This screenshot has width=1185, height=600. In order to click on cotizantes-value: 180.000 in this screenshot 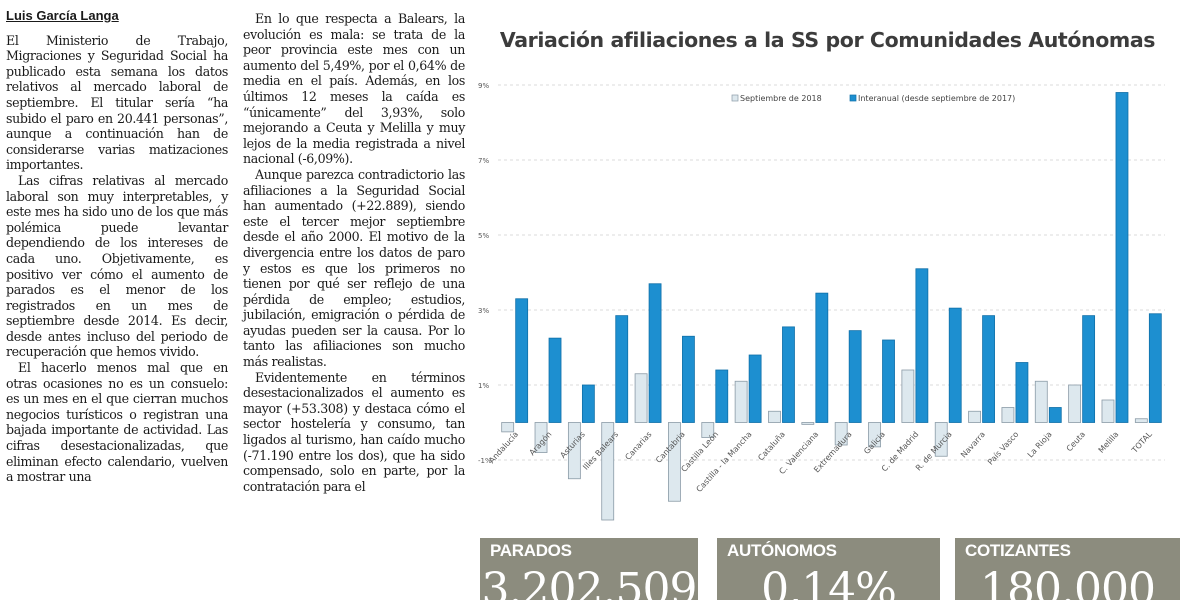, I will do `click(1068, 582)`.